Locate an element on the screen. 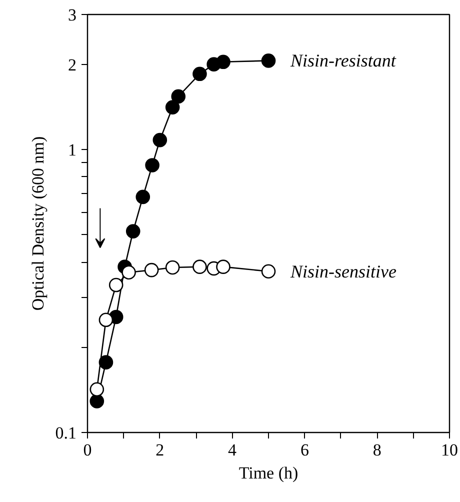  x-tick-label: 0 is located at coordinates (87, 450).